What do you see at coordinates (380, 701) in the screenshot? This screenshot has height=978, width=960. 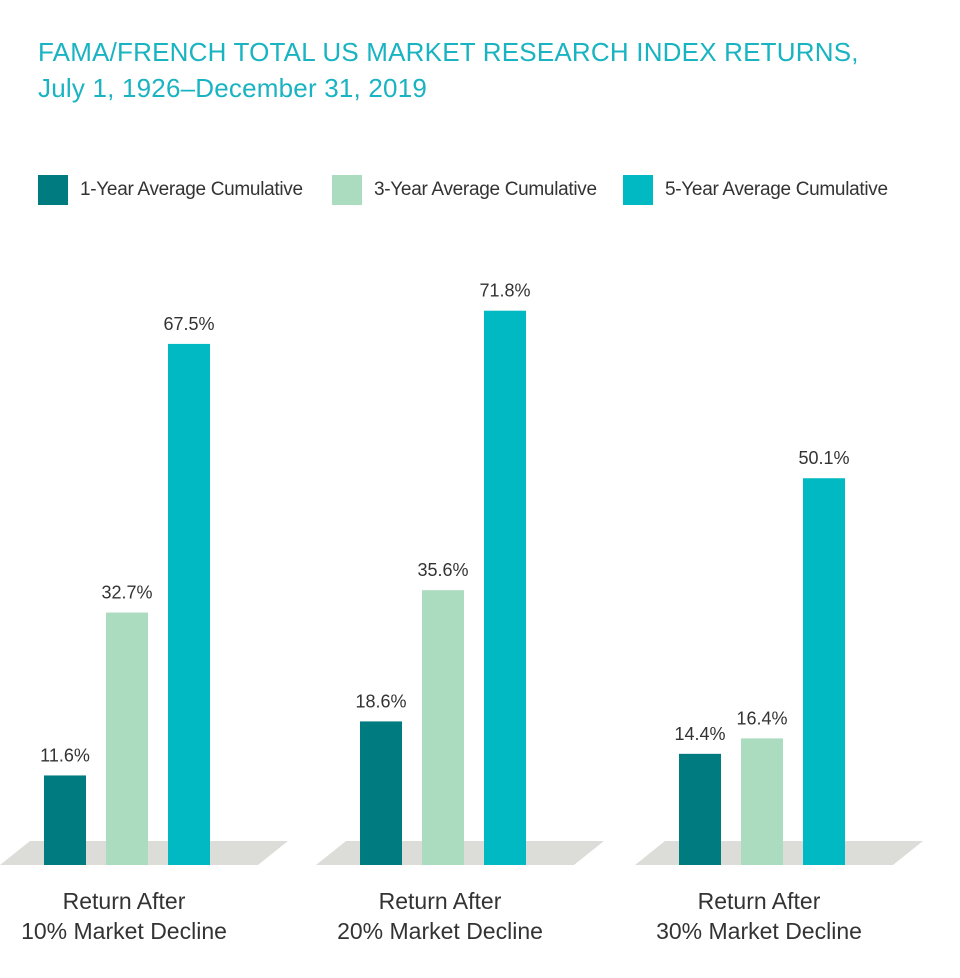 I see `bar-value-label: 18.6%` at bounding box center [380, 701].